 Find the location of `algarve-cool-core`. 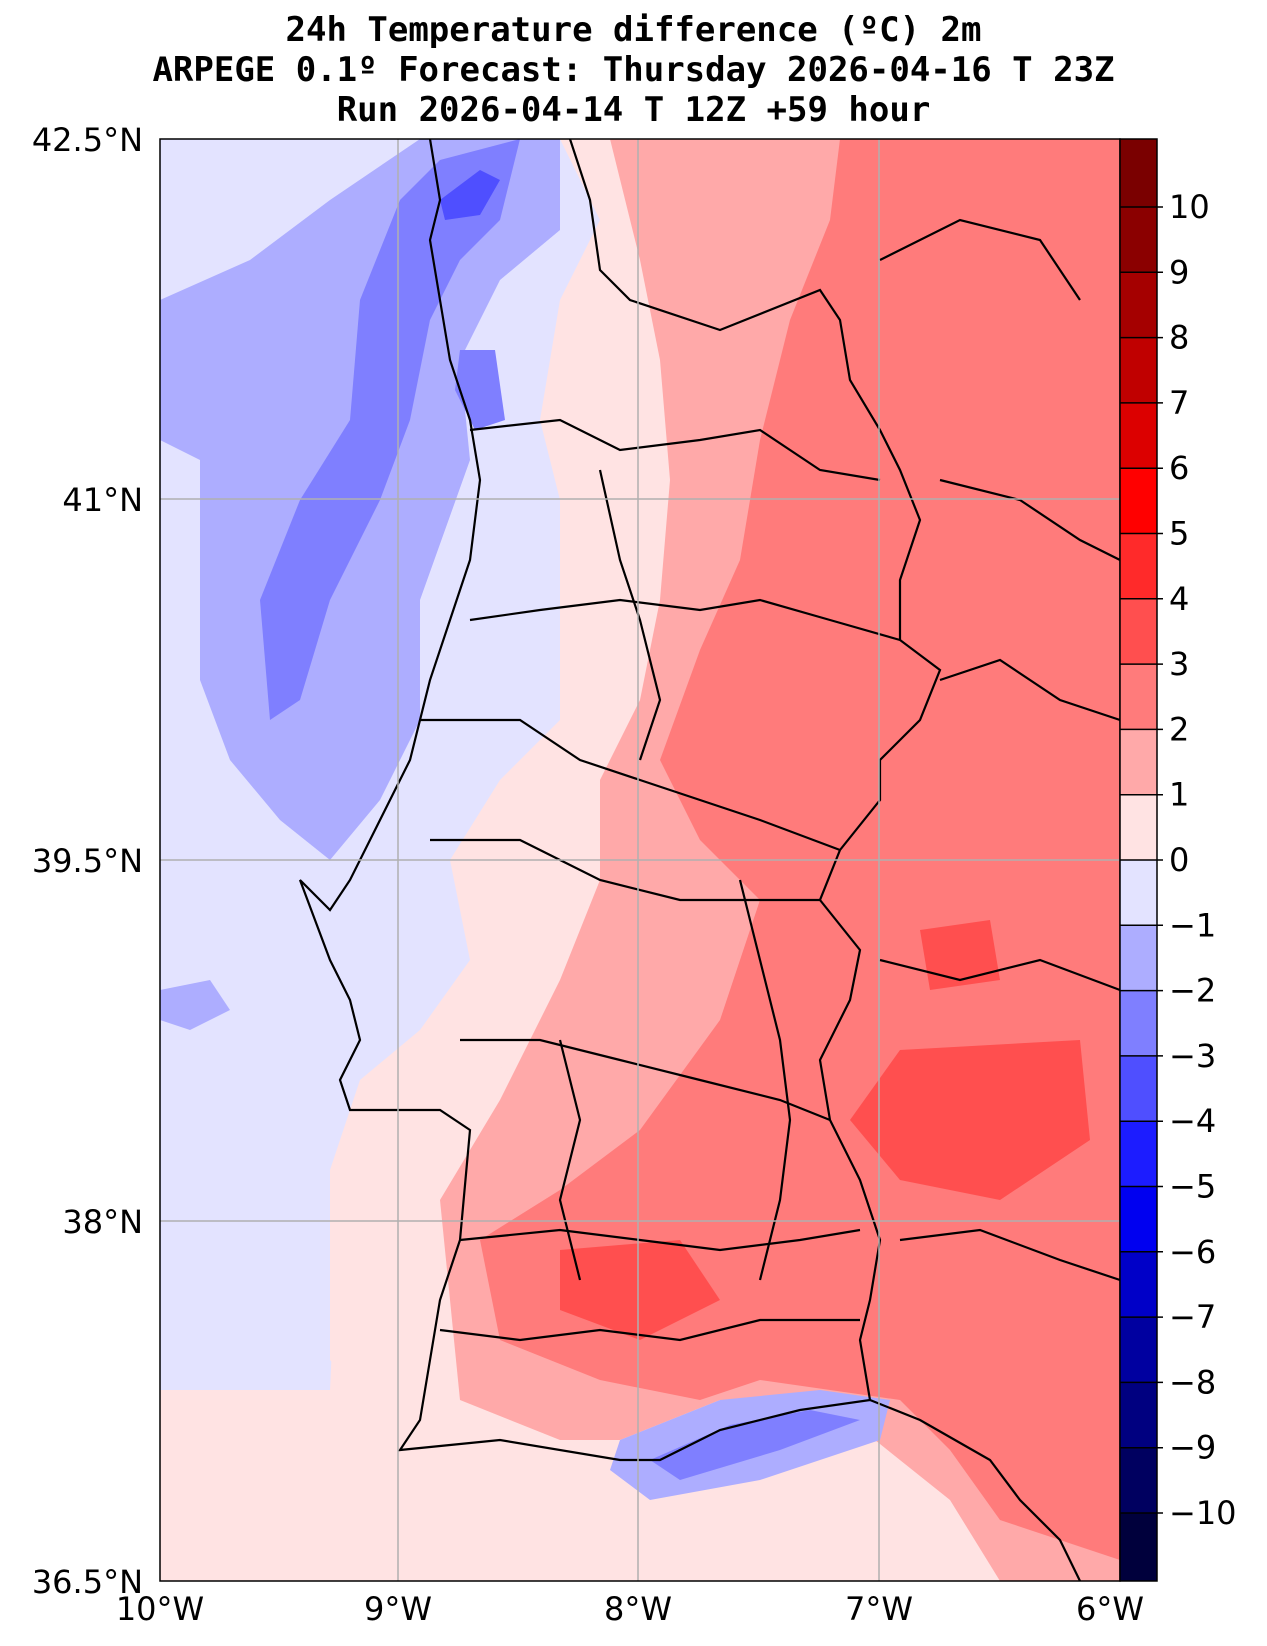

algarve-cool-core is located at coordinates (755, 1445).